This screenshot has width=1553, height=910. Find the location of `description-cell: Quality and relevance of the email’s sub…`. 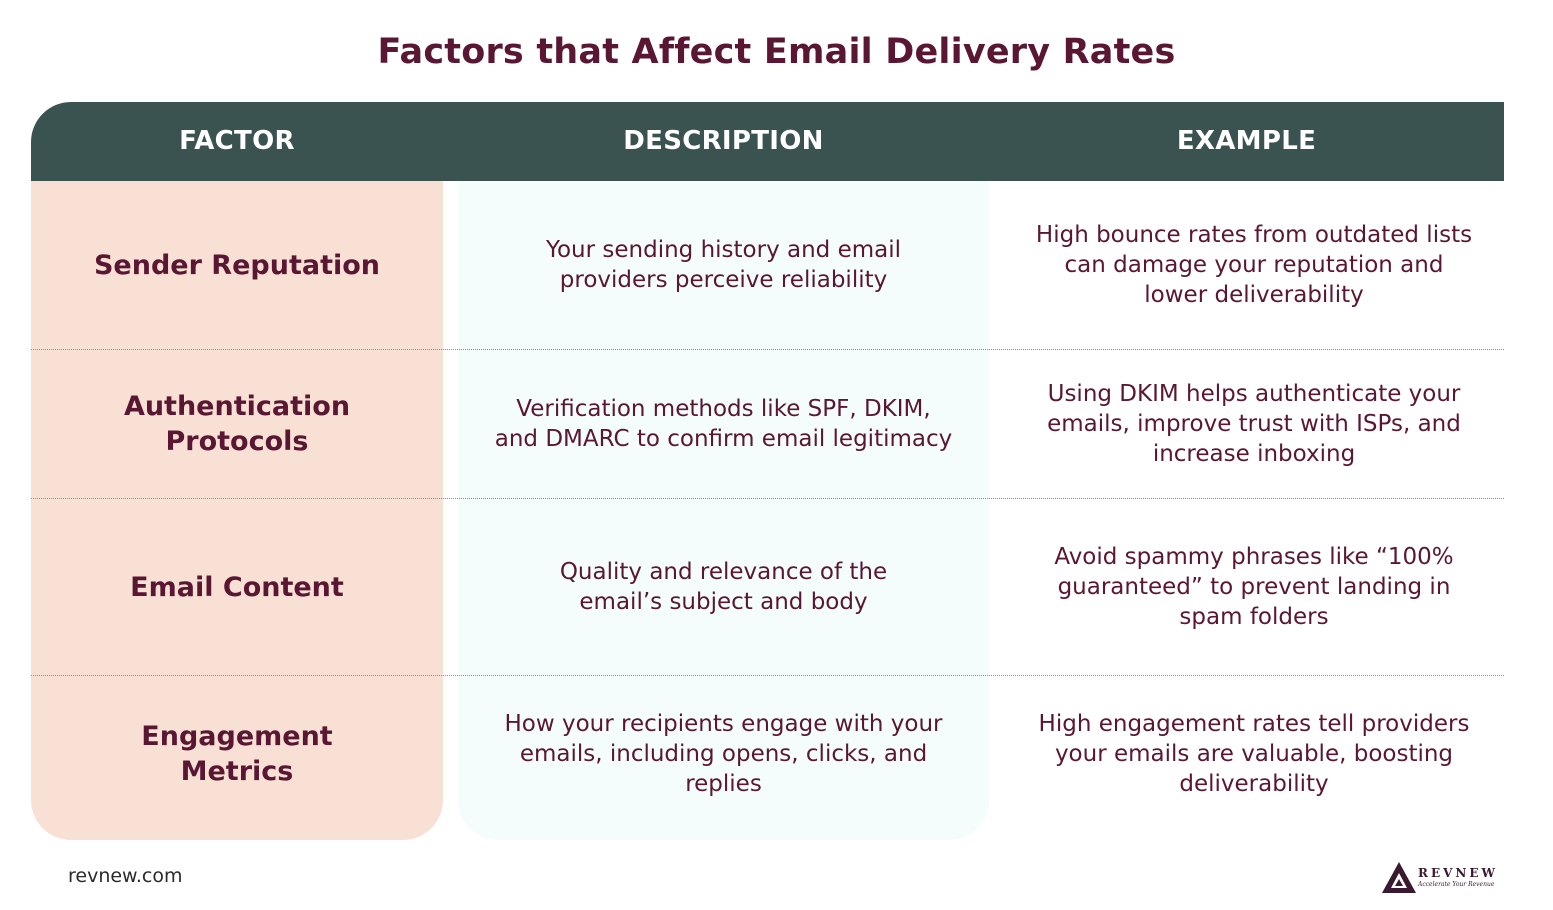

description-cell: Quality and relevance of the email’s sub… is located at coordinates (723, 587).